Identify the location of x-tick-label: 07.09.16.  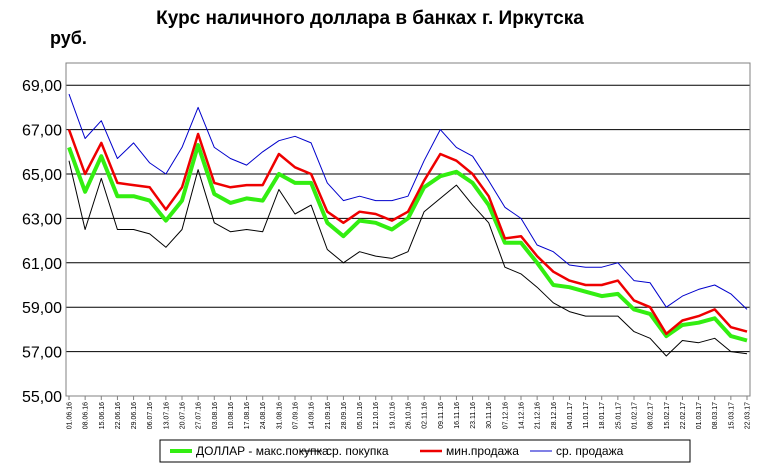
(296, 415).